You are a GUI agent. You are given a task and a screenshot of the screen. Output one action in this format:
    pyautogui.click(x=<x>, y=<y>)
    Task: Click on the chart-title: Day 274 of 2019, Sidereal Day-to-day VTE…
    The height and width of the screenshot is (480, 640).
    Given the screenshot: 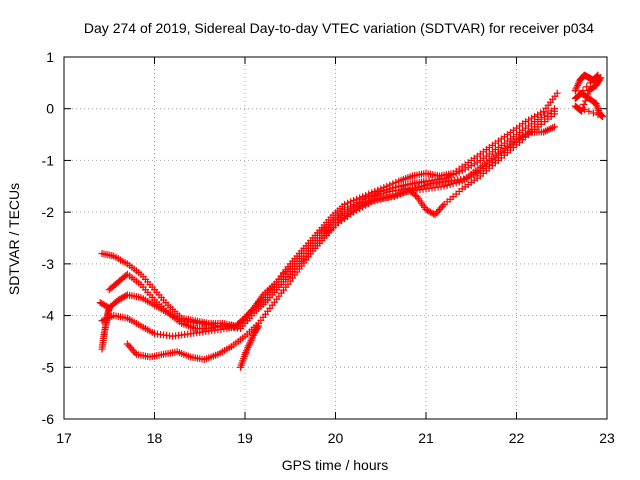 What is the action you would take?
    pyautogui.click(x=339, y=28)
    